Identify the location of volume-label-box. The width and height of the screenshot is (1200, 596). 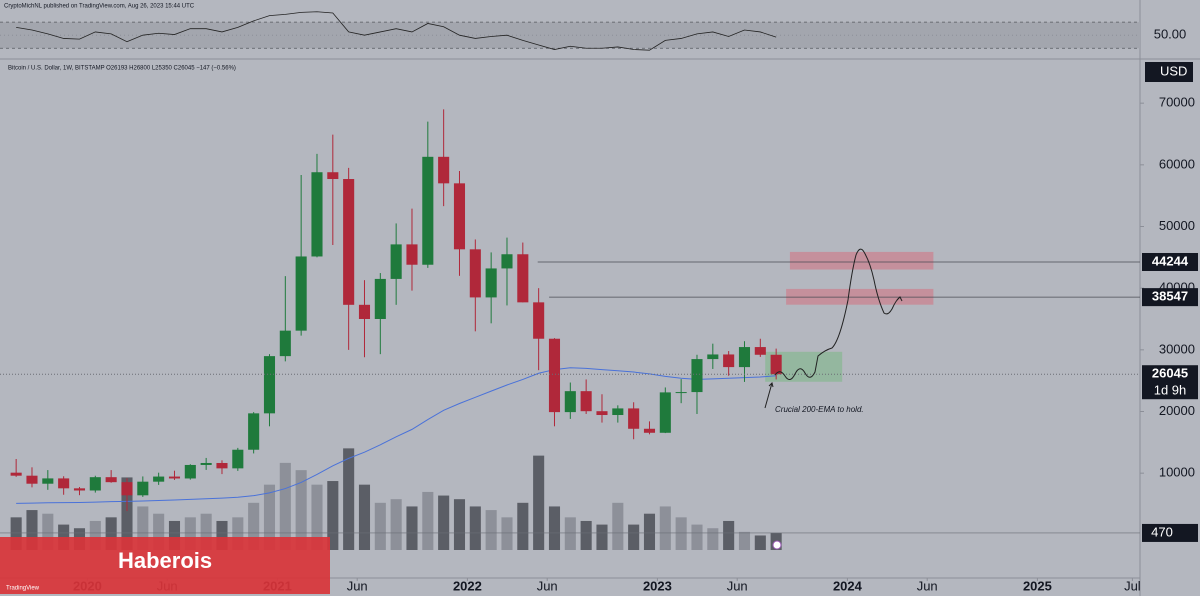
(1170, 532).